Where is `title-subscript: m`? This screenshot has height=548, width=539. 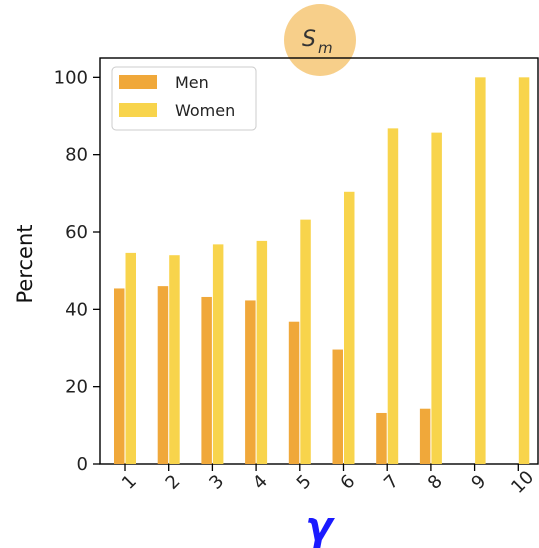 title-subscript: m is located at coordinates (325, 48).